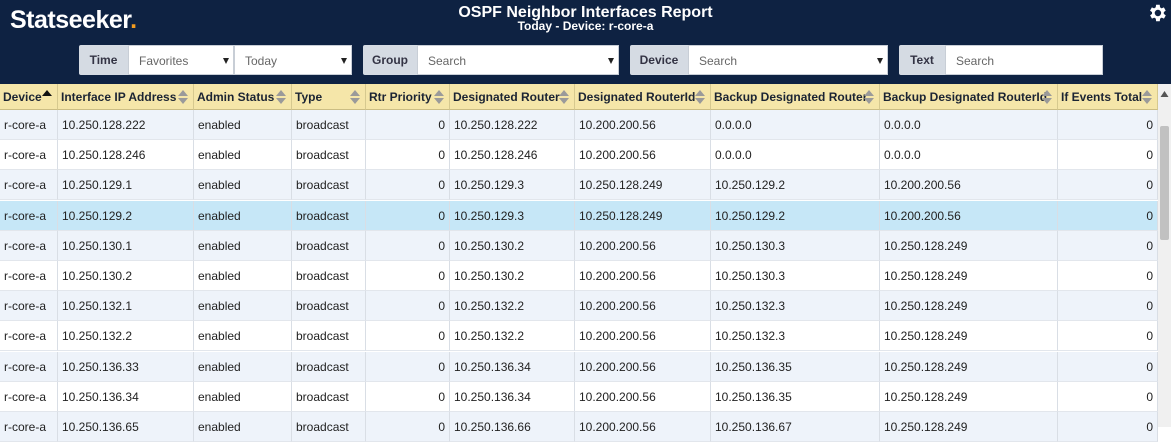 Image resolution: width=1171 pixels, height=442 pixels. What do you see at coordinates (795, 276) in the screenshot?
I see `table-cell: 10.250.130.3` at bounding box center [795, 276].